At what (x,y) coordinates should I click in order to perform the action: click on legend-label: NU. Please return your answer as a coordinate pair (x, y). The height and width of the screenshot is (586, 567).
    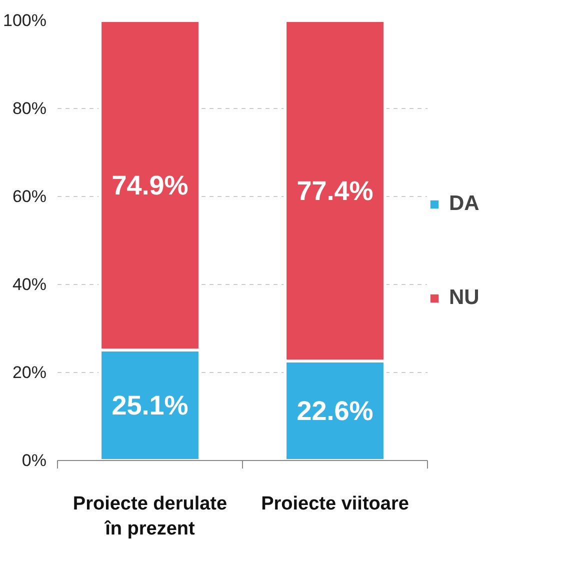
    Looking at the image, I should click on (464, 298).